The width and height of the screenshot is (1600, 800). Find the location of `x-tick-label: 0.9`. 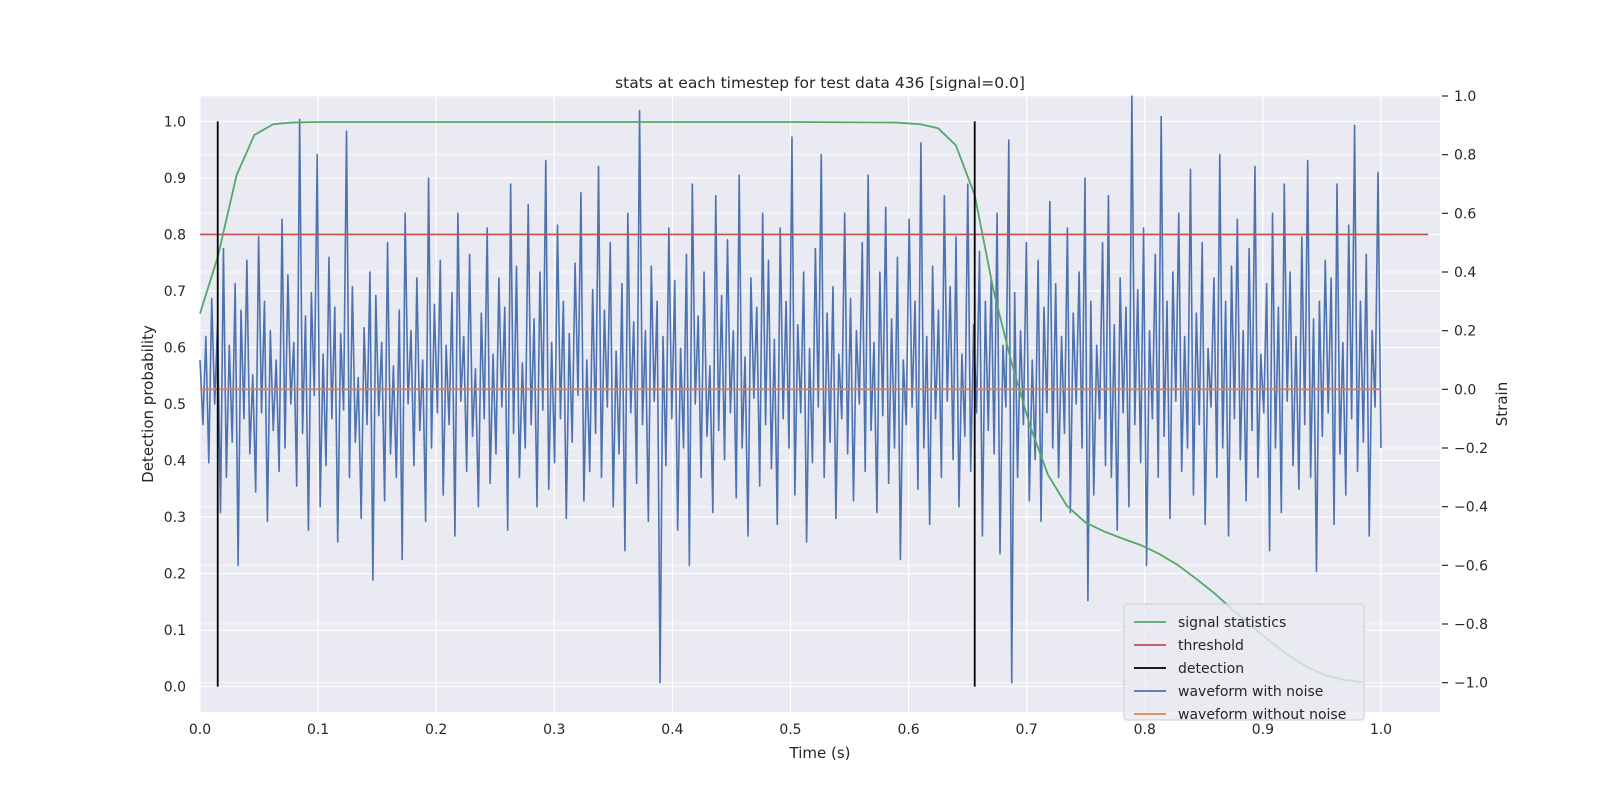

x-tick-label: 0.9 is located at coordinates (1263, 730).